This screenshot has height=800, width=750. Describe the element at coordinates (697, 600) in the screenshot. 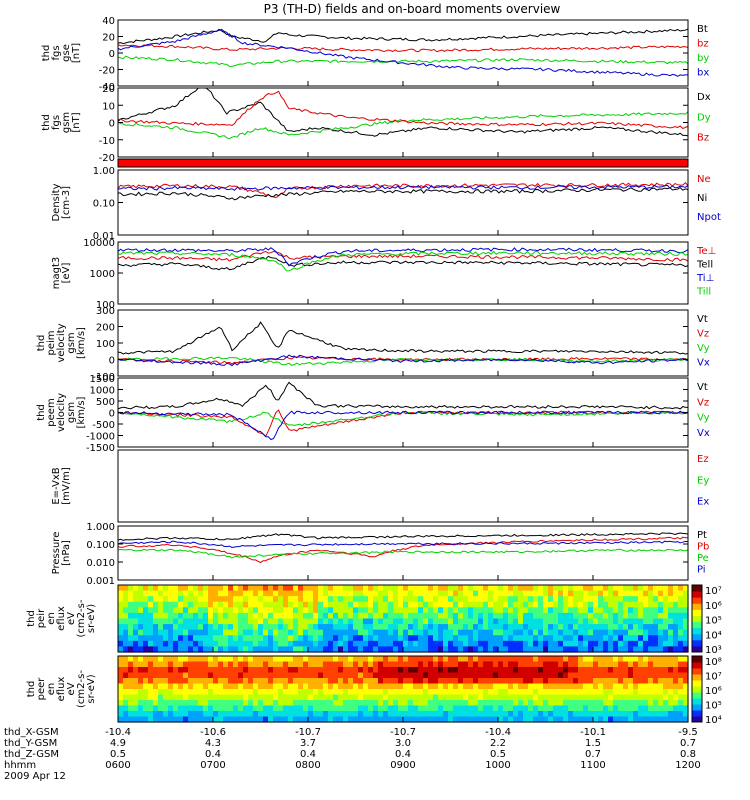

I see `colorbar-segment` at that location.